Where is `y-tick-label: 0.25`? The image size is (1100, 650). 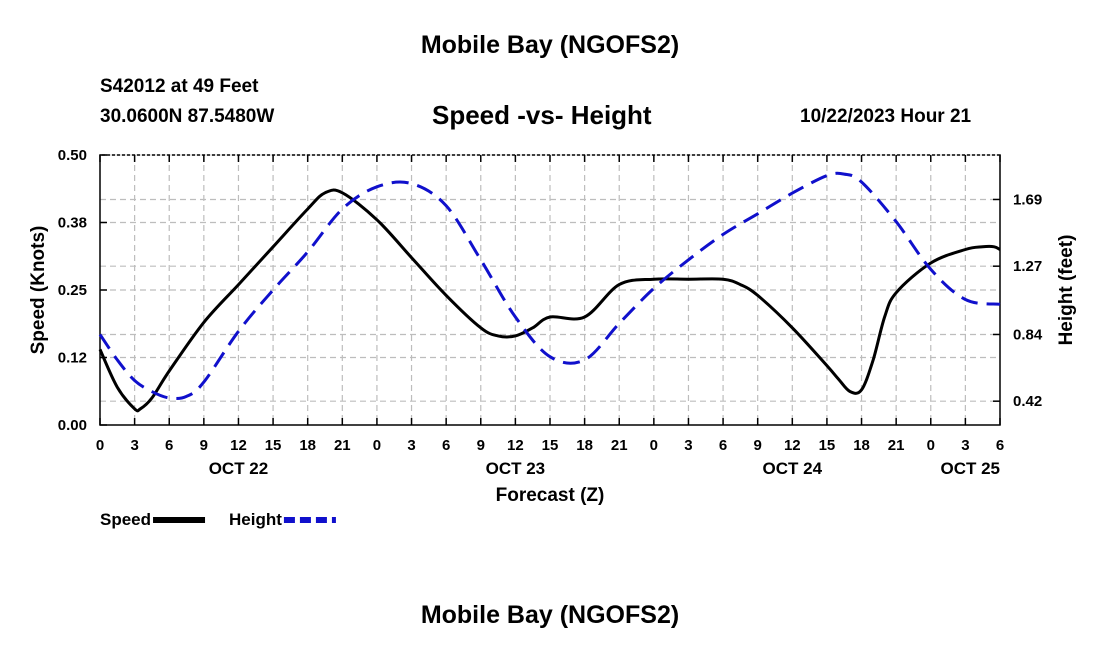 y-tick-label: 0.25 is located at coordinates (72, 290).